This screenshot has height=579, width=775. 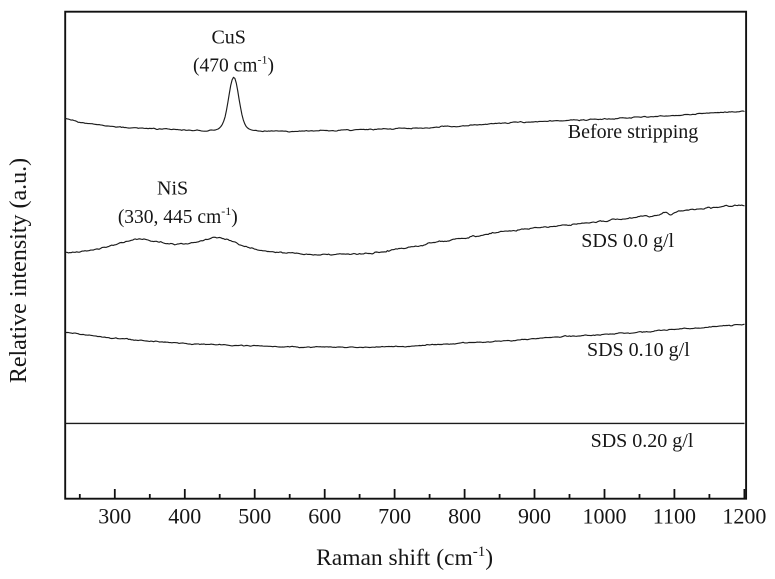 I want to click on svg-text: 400, so click(x=184, y=516).